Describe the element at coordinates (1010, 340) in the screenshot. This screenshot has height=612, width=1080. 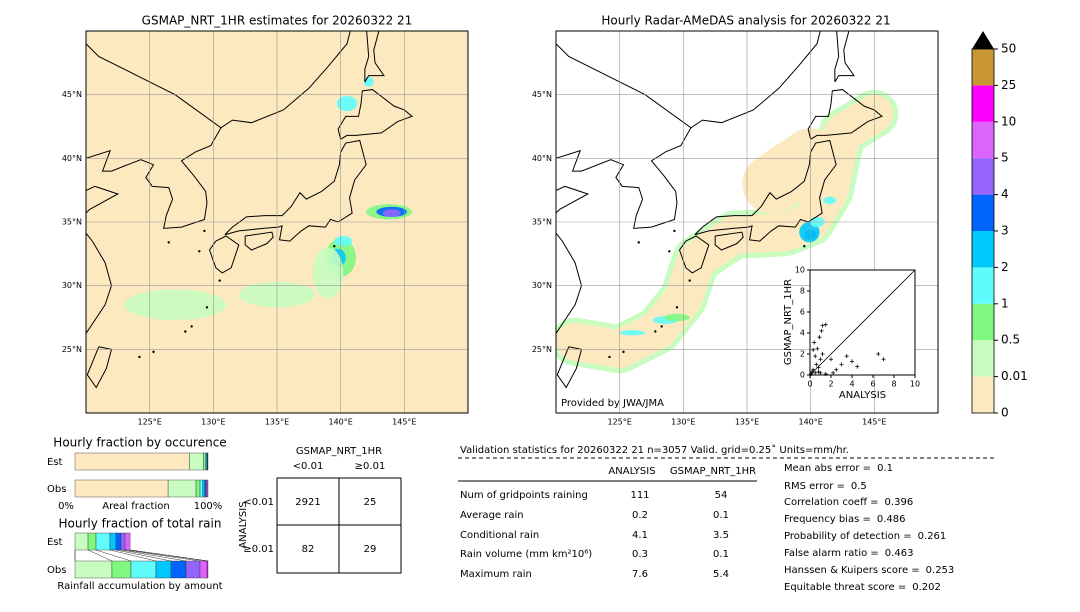
I see `colorbar-label: 0.5` at that location.